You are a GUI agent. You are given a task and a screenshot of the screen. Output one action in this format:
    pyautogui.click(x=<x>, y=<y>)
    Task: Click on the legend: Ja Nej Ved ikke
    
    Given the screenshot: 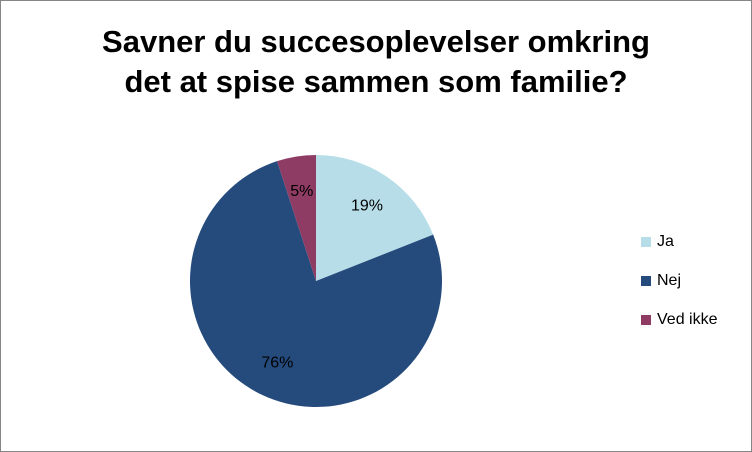 What is the action you would take?
    pyautogui.click(x=679, y=290)
    